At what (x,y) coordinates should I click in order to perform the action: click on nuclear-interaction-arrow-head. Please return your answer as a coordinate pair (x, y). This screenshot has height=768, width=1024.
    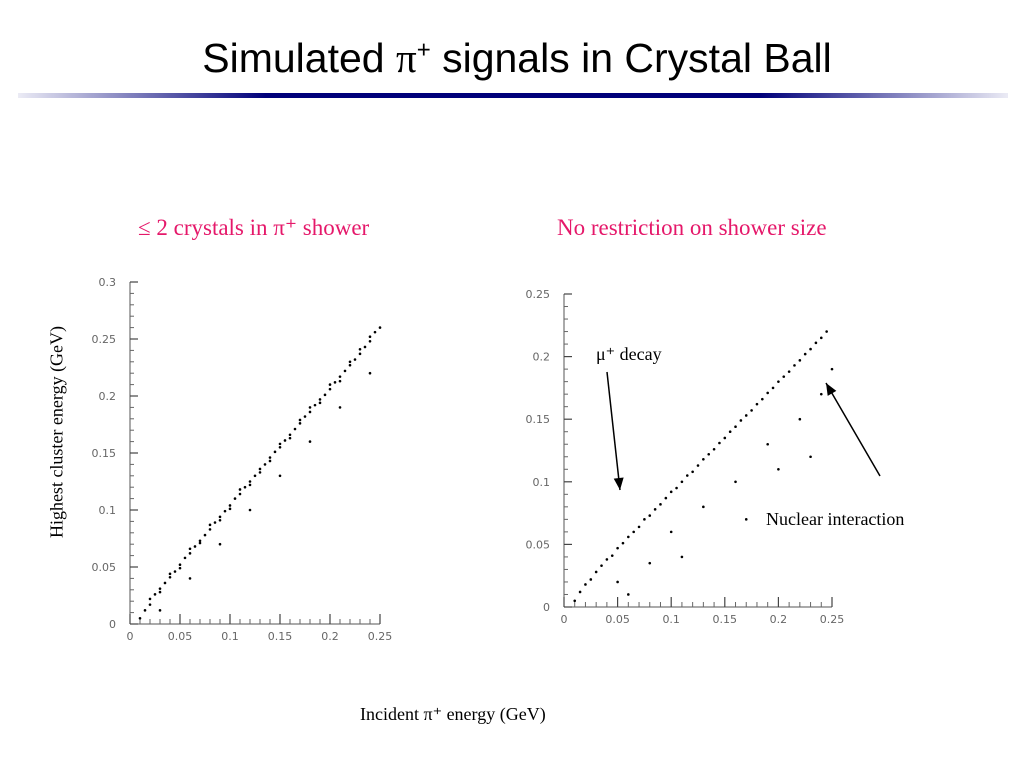
    Looking at the image, I should click on (831, 389).